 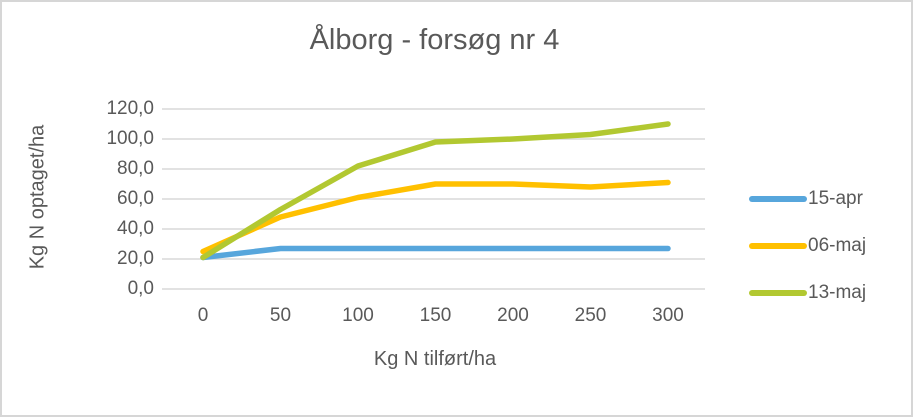 I want to click on x-tick-label: 150, so click(x=435, y=315).